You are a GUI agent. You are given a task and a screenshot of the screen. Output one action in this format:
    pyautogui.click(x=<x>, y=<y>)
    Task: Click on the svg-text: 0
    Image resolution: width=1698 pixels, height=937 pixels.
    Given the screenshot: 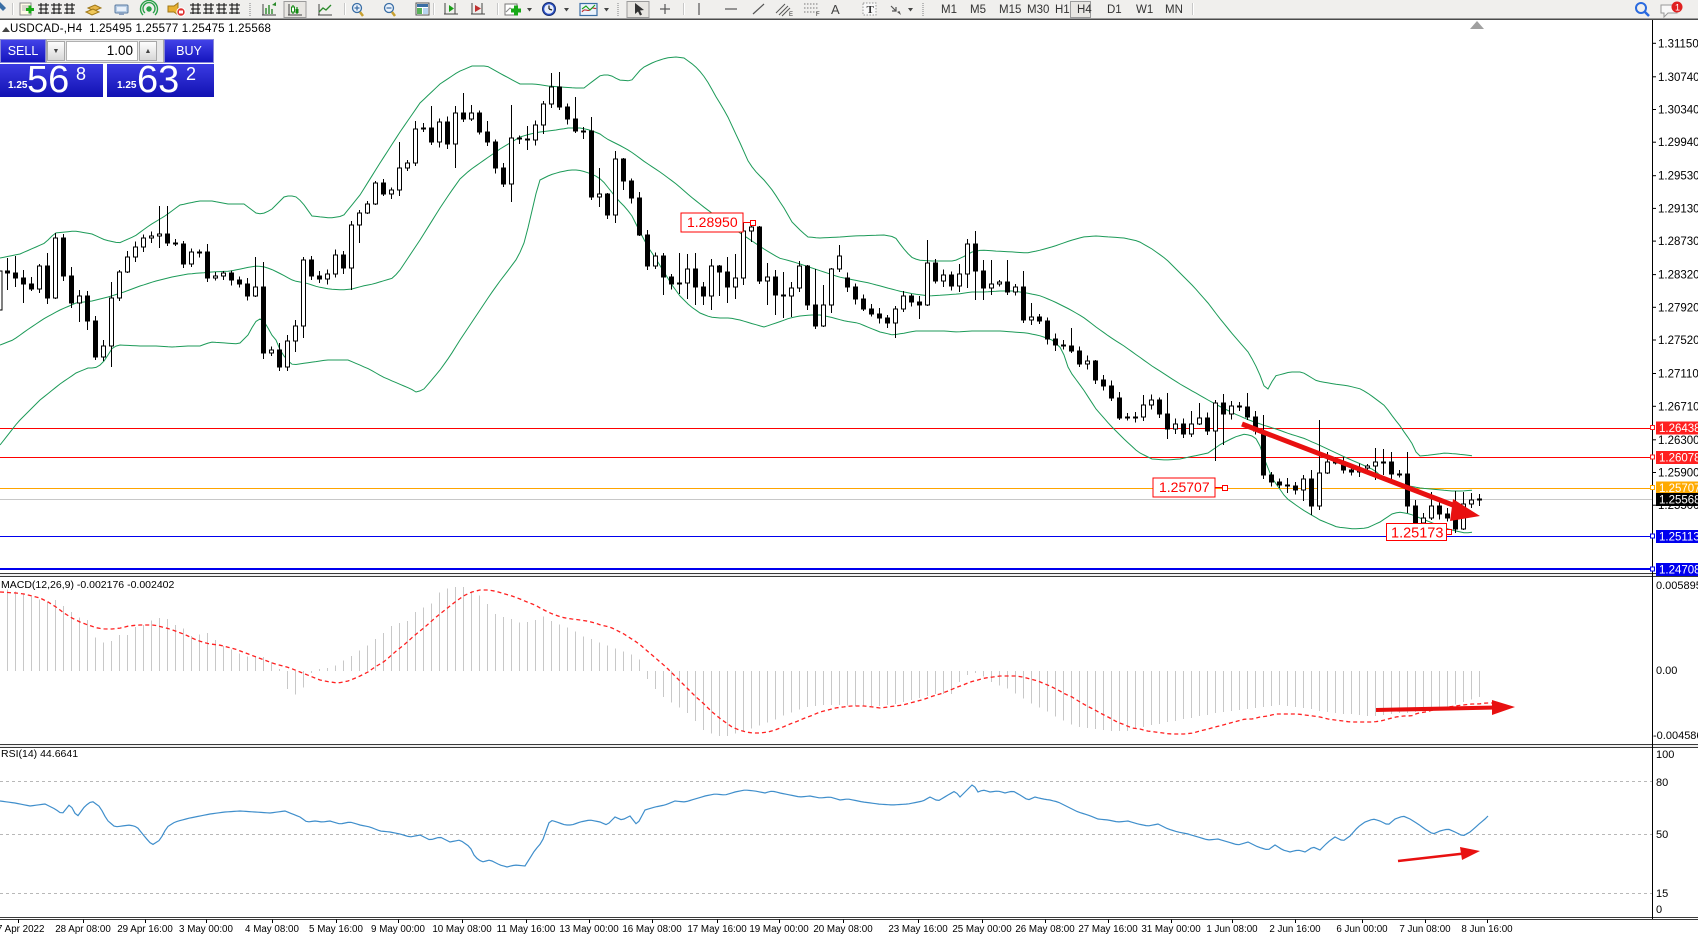 What is the action you would take?
    pyautogui.click(x=1659, y=910)
    